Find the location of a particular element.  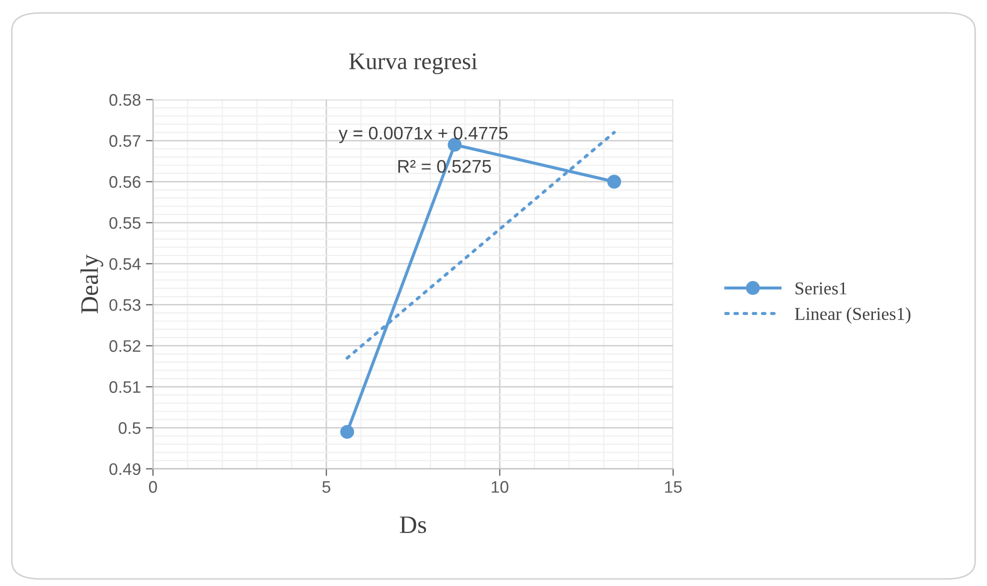

y-axis-title: Dealy is located at coordinates (92, 284).